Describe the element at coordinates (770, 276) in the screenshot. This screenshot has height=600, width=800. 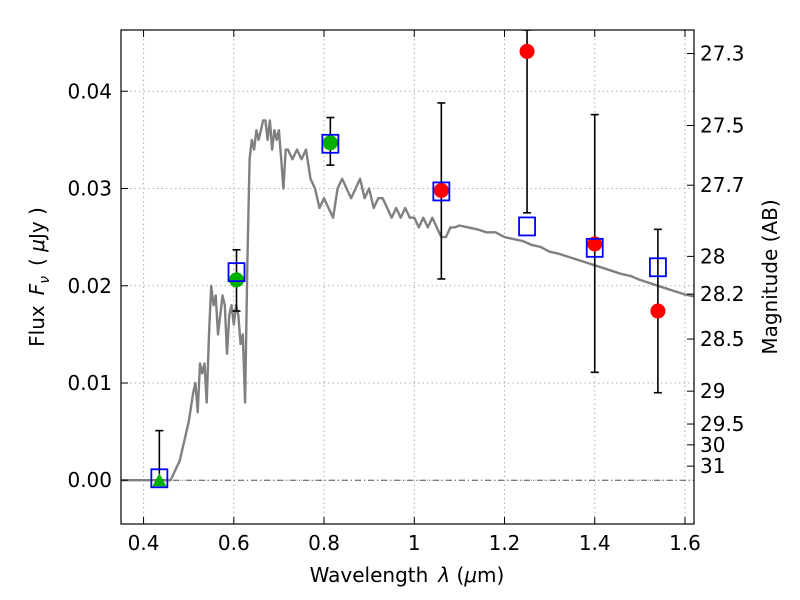
I see `right-axis-label: Magnitude (AB)` at that location.